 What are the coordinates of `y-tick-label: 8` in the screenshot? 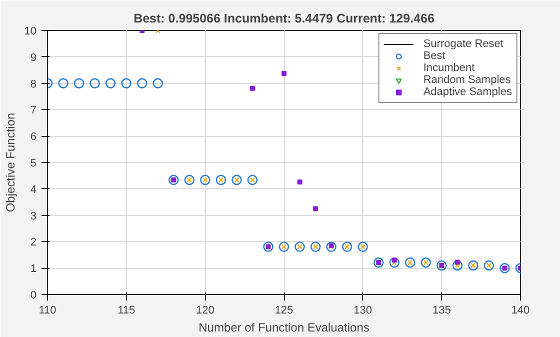 It's located at (33, 84).